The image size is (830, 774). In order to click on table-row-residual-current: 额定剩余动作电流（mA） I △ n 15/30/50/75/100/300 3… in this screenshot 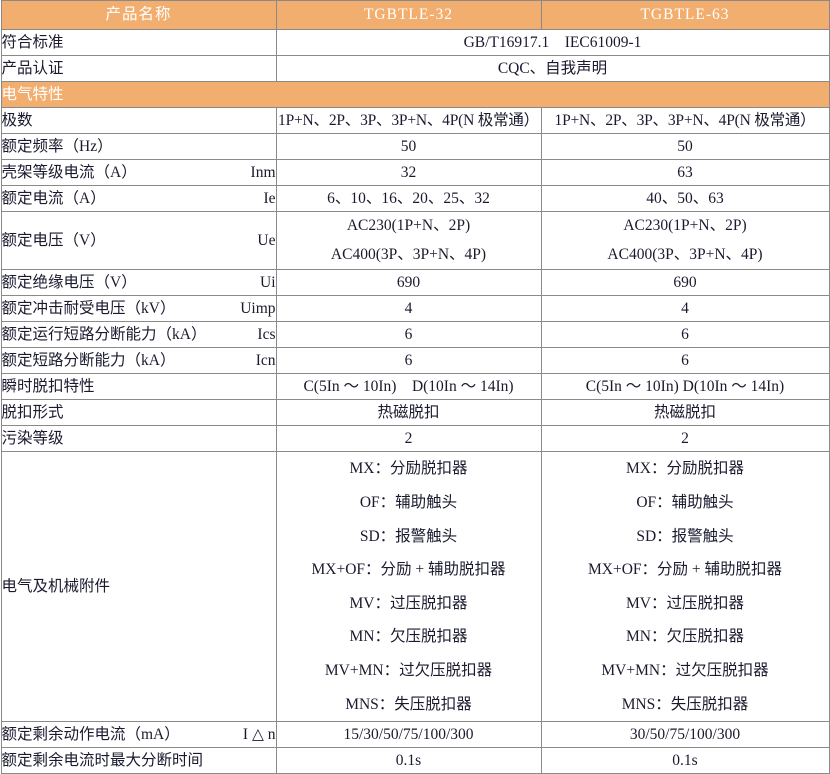, I will do `click(415, 735)`.